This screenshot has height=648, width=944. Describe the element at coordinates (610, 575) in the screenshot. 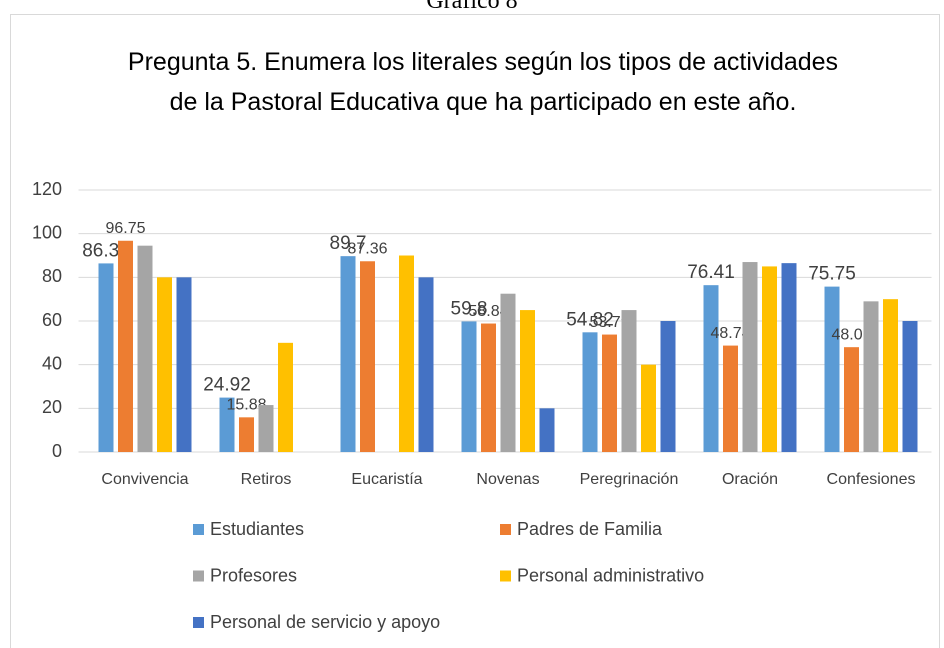

I see `legend-label: Personal administrativo` at that location.